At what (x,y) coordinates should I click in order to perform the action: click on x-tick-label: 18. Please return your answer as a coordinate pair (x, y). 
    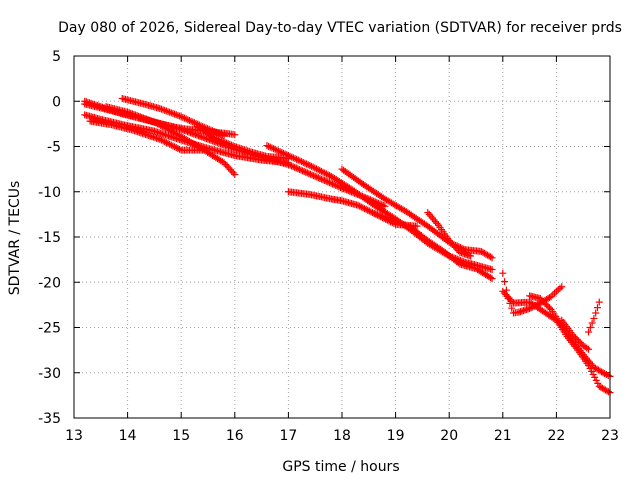
    Looking at the image, I should click on (342, 436).